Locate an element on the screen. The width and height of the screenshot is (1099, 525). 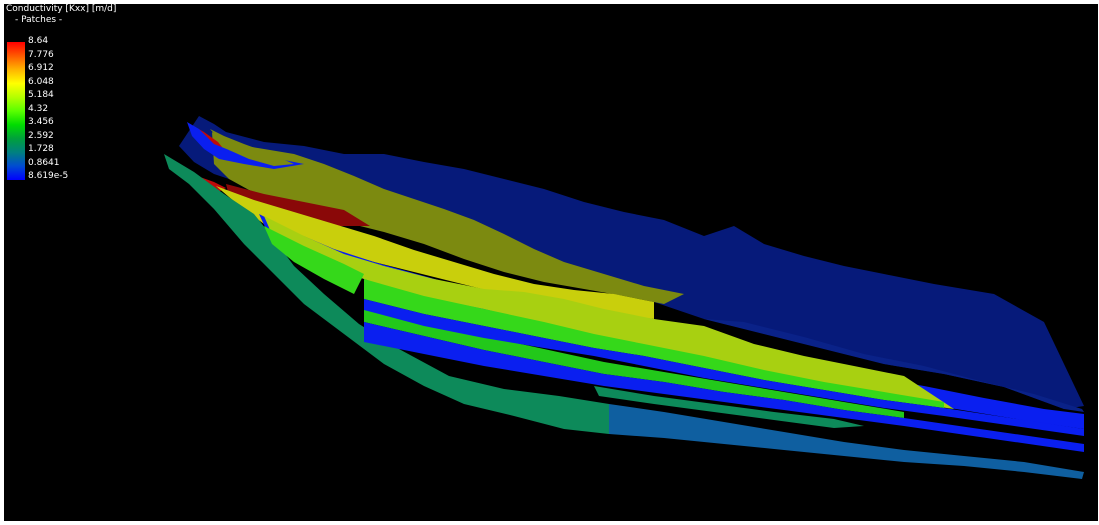
model-upper-left-spike is located at coordinates (245, 145).